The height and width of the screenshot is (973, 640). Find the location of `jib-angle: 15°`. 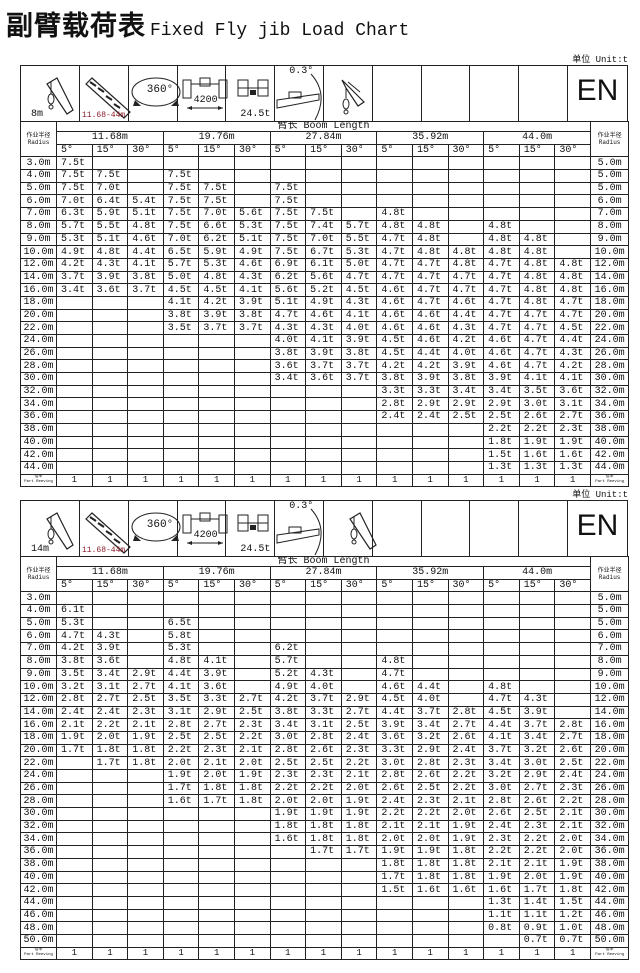

jib-angle: 15° is located at coordinates (323, 585).